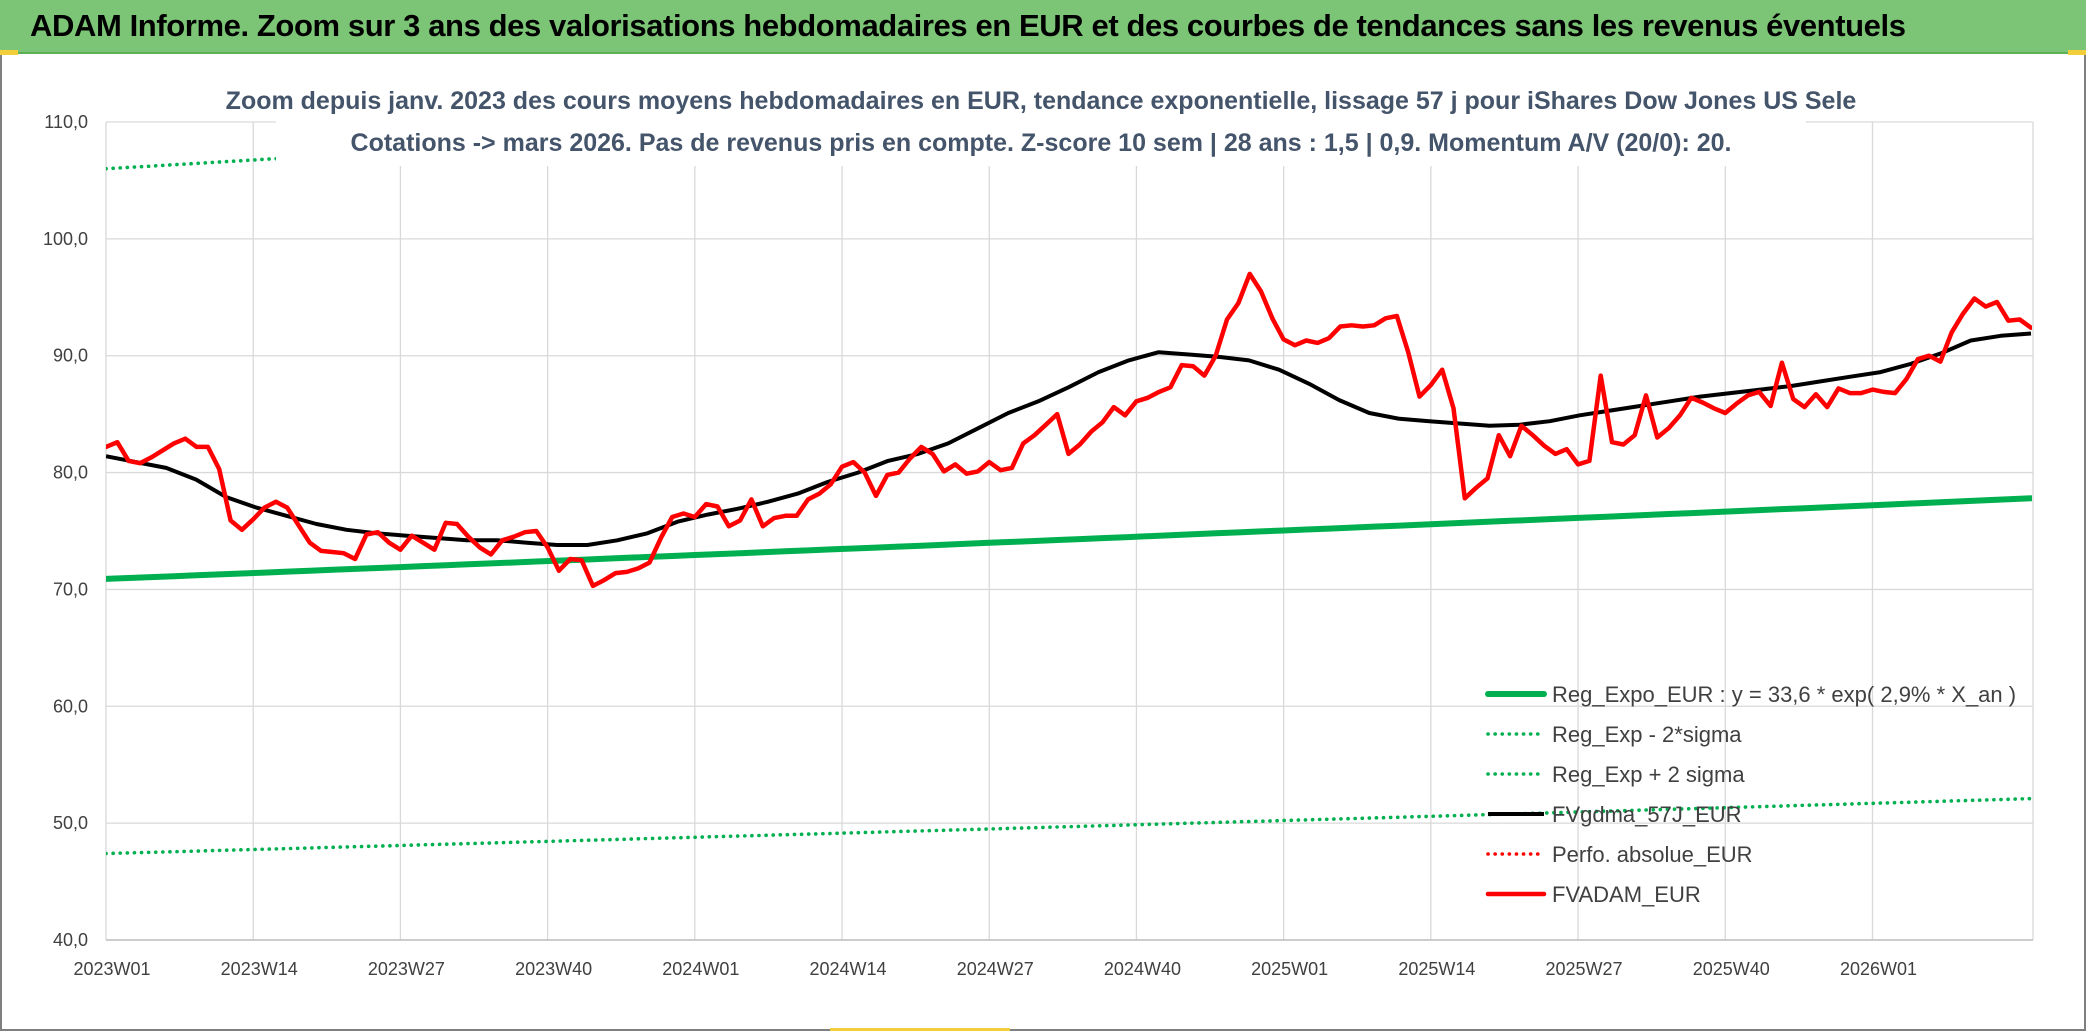 This screenshot has height=1031, width=2086. What do you see at coordinates (70, 940) in the screenshot?
I see `y-tick-label: 40,0` at bounding box center [70, 940].